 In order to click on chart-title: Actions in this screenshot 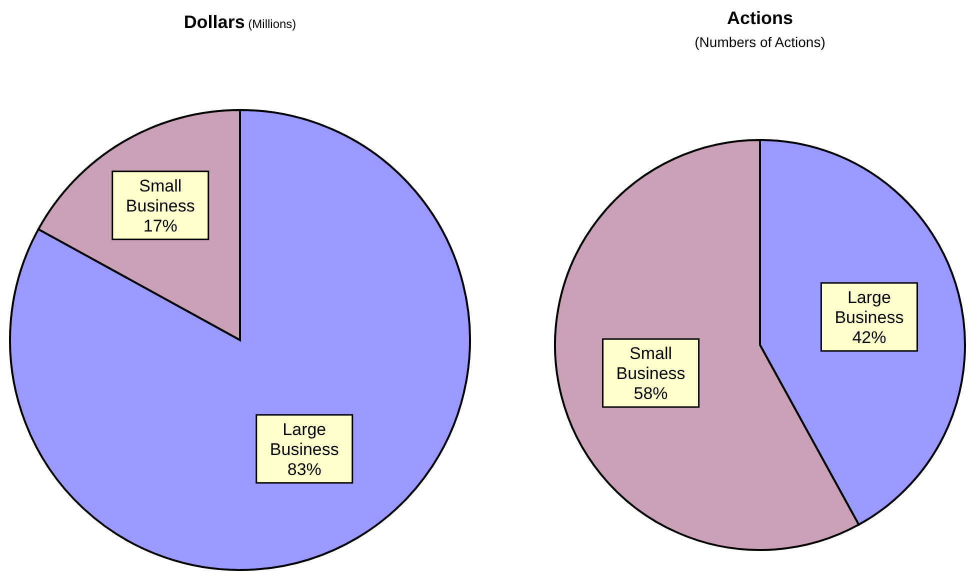, I will do `click(760, 18)`.